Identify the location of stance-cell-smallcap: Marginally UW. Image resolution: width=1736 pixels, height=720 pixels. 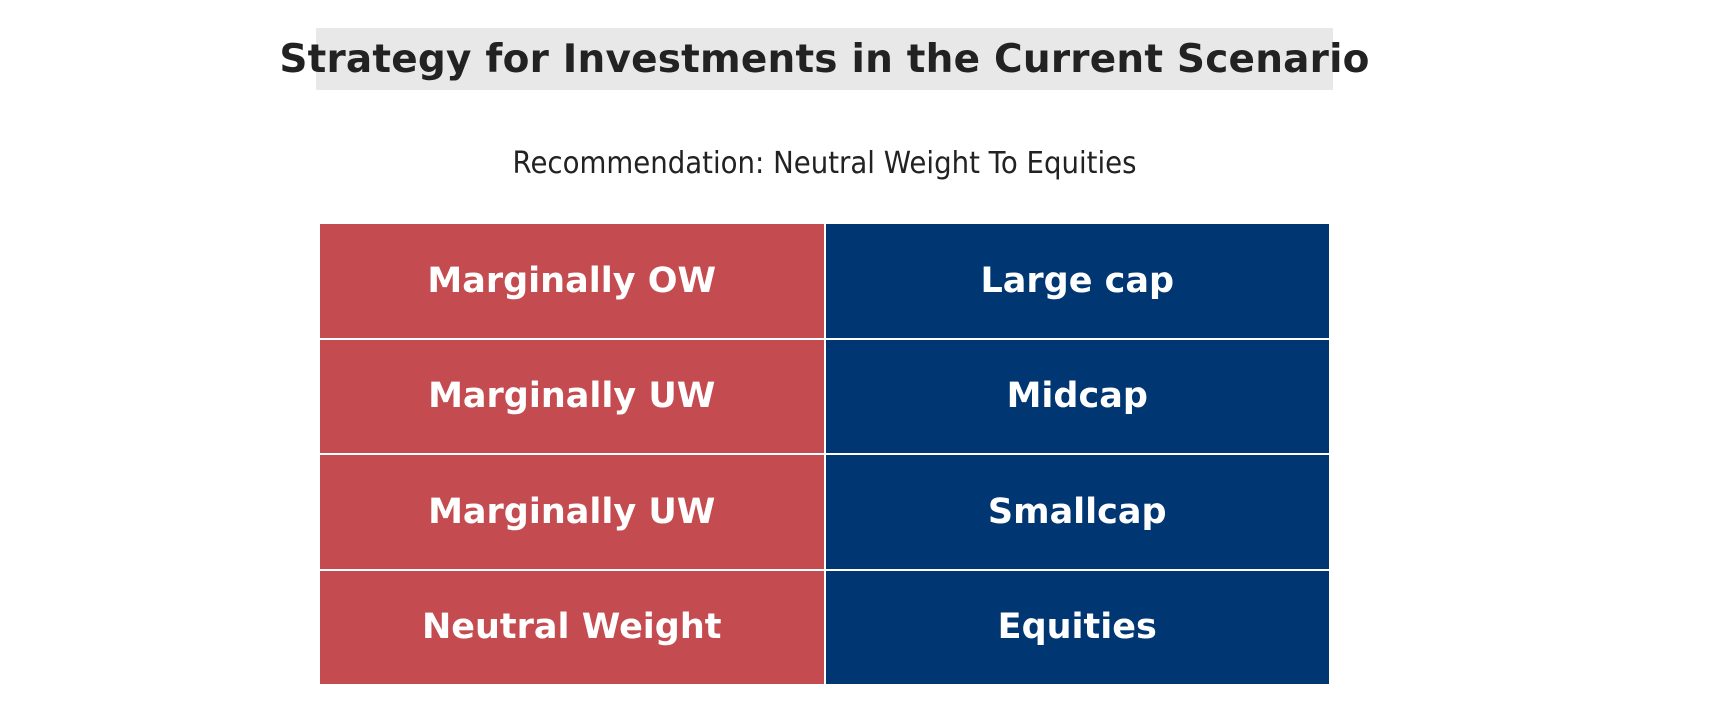
(572, 512).